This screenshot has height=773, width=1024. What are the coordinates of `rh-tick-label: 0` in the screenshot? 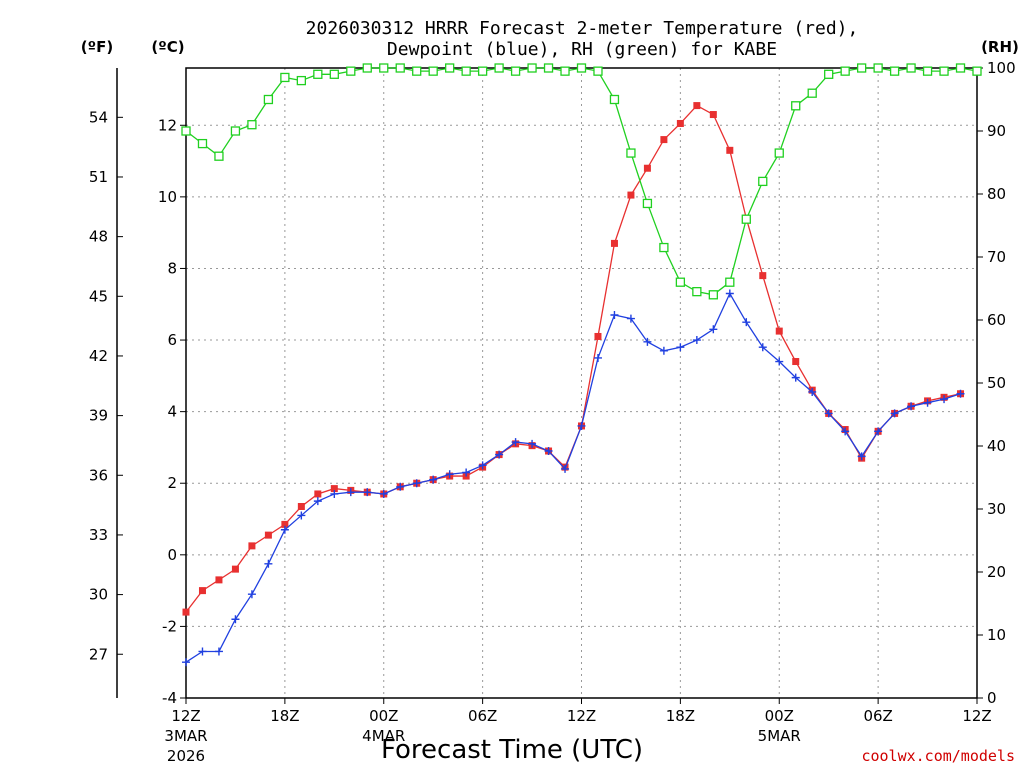 It's located at (992, 698).